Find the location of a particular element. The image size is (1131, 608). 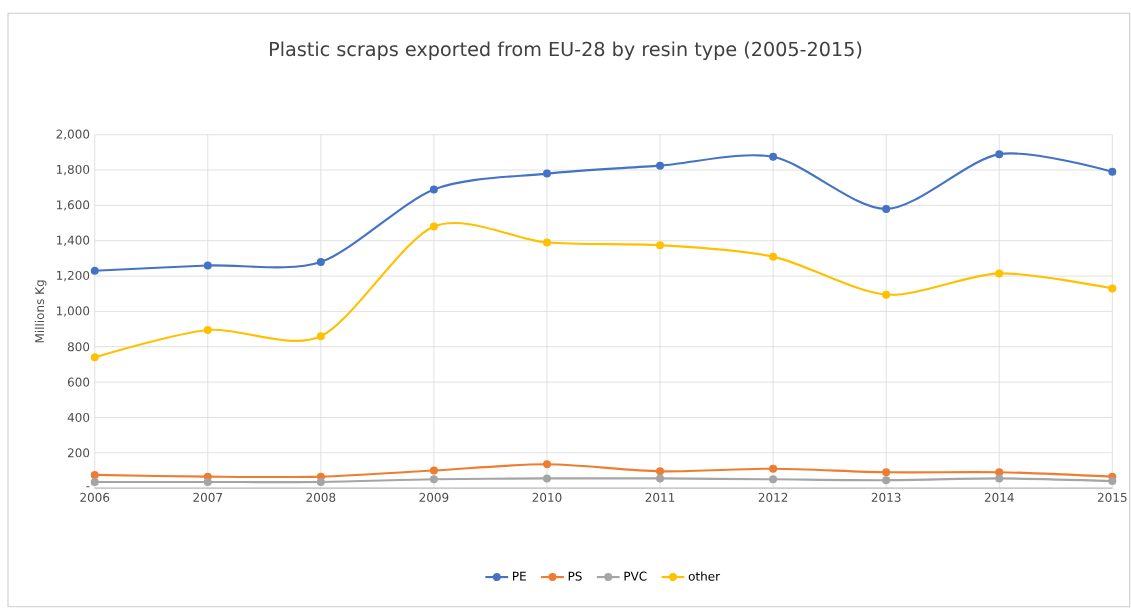

x-tick-label: 2013 is located at coordinates (886, 497).